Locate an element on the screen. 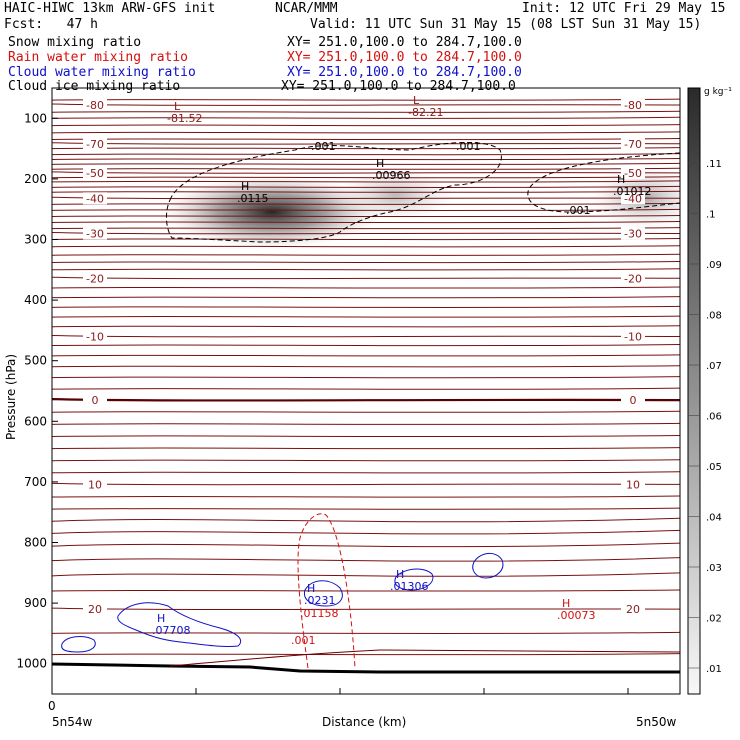 This screenshot has width=740, height=740. field-cloudice-label: Cloud ice mixing ratio is located at coordinates (94, 86).